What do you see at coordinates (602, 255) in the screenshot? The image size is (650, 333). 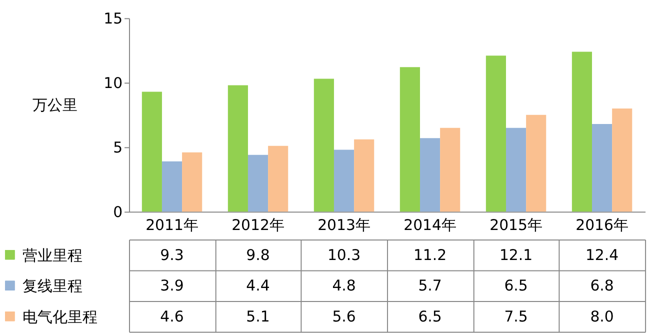 I see `data-label: 12.4` at bounding box center [602, 255].